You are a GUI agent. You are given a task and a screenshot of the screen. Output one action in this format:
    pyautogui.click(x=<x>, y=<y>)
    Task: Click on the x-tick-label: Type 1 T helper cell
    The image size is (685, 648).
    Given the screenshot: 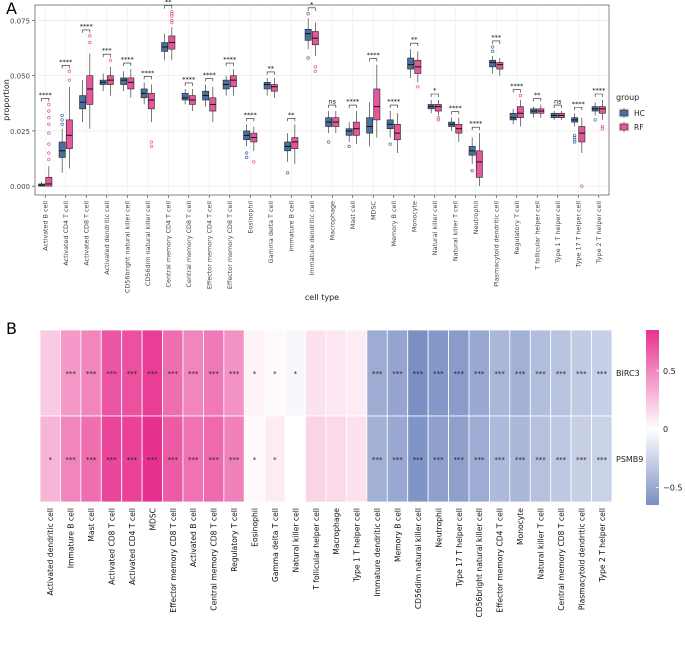 What is the action you would take?
    pyautogui.click(x=558, y=232)
    